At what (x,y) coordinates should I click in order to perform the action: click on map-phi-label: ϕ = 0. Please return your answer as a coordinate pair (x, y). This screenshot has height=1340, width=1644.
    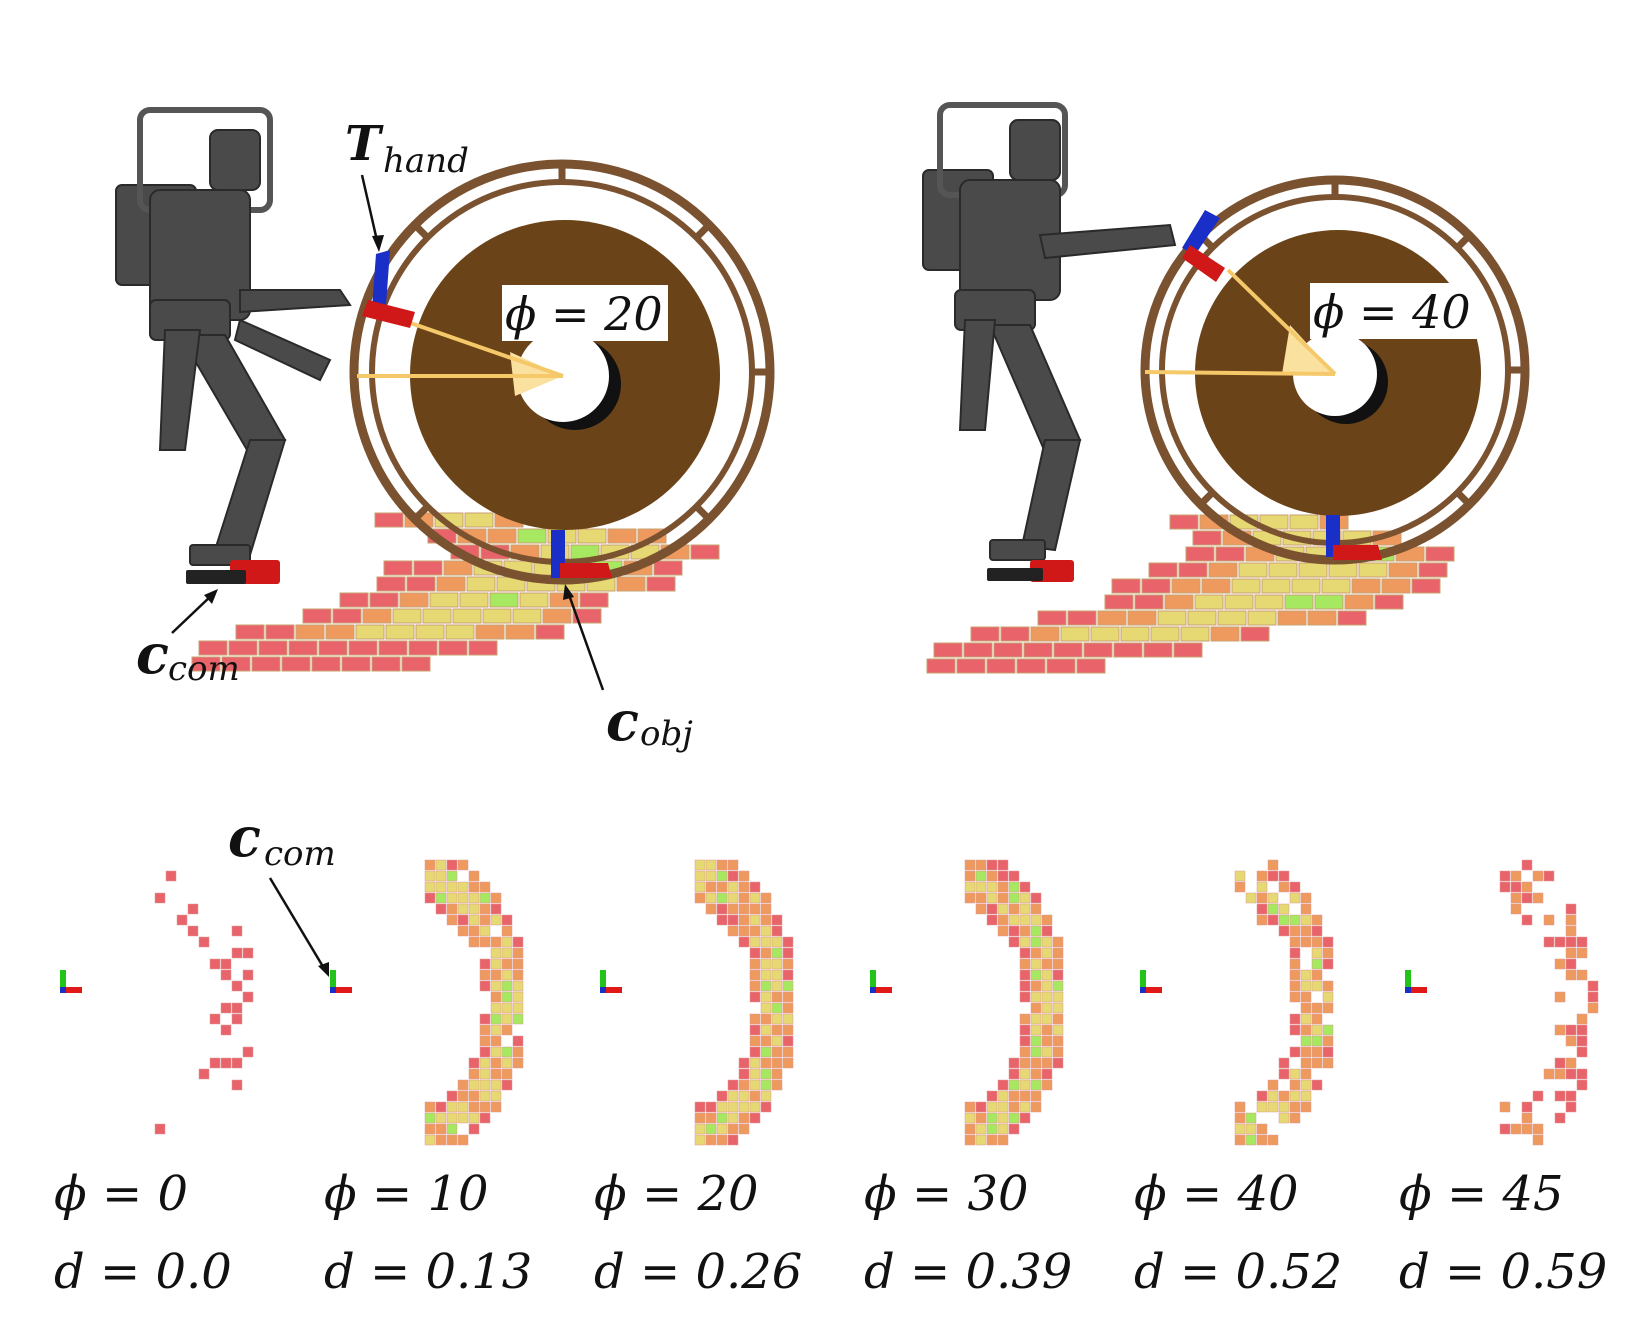
    Looking at the image, I should click on (121, 1194).